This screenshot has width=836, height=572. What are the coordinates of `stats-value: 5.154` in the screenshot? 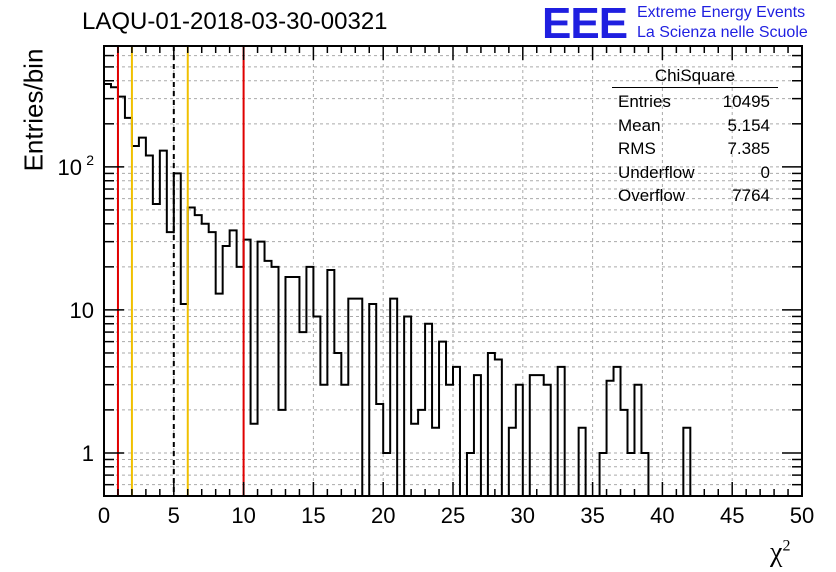 It's located at (748, 125).